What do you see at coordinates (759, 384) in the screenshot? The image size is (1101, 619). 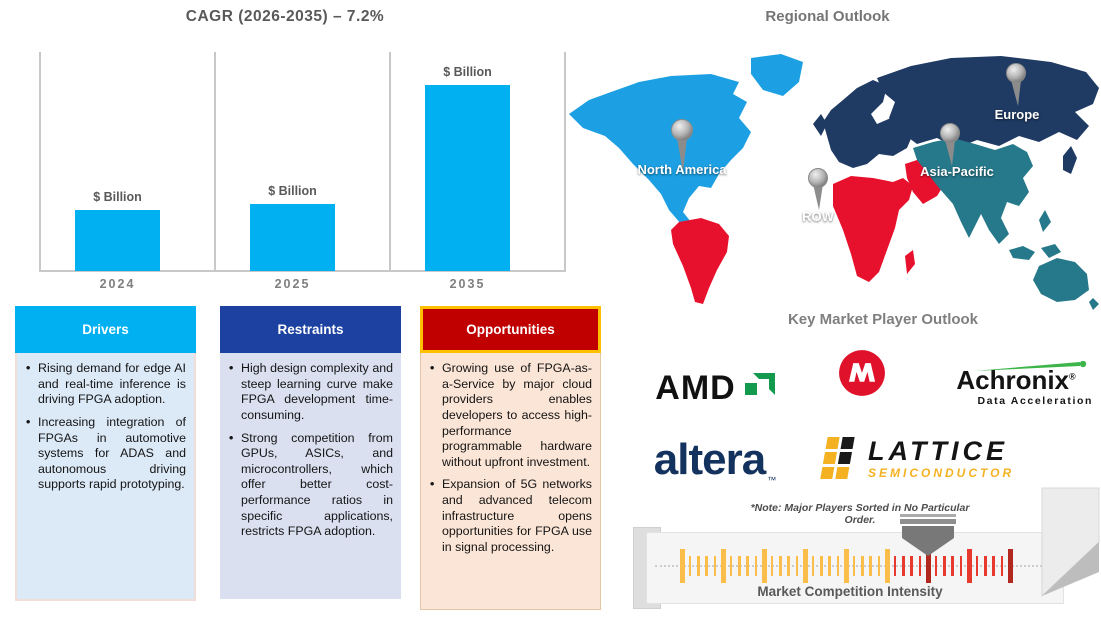 I see `amd-arrow-icon` at bounding box center [759, 384].